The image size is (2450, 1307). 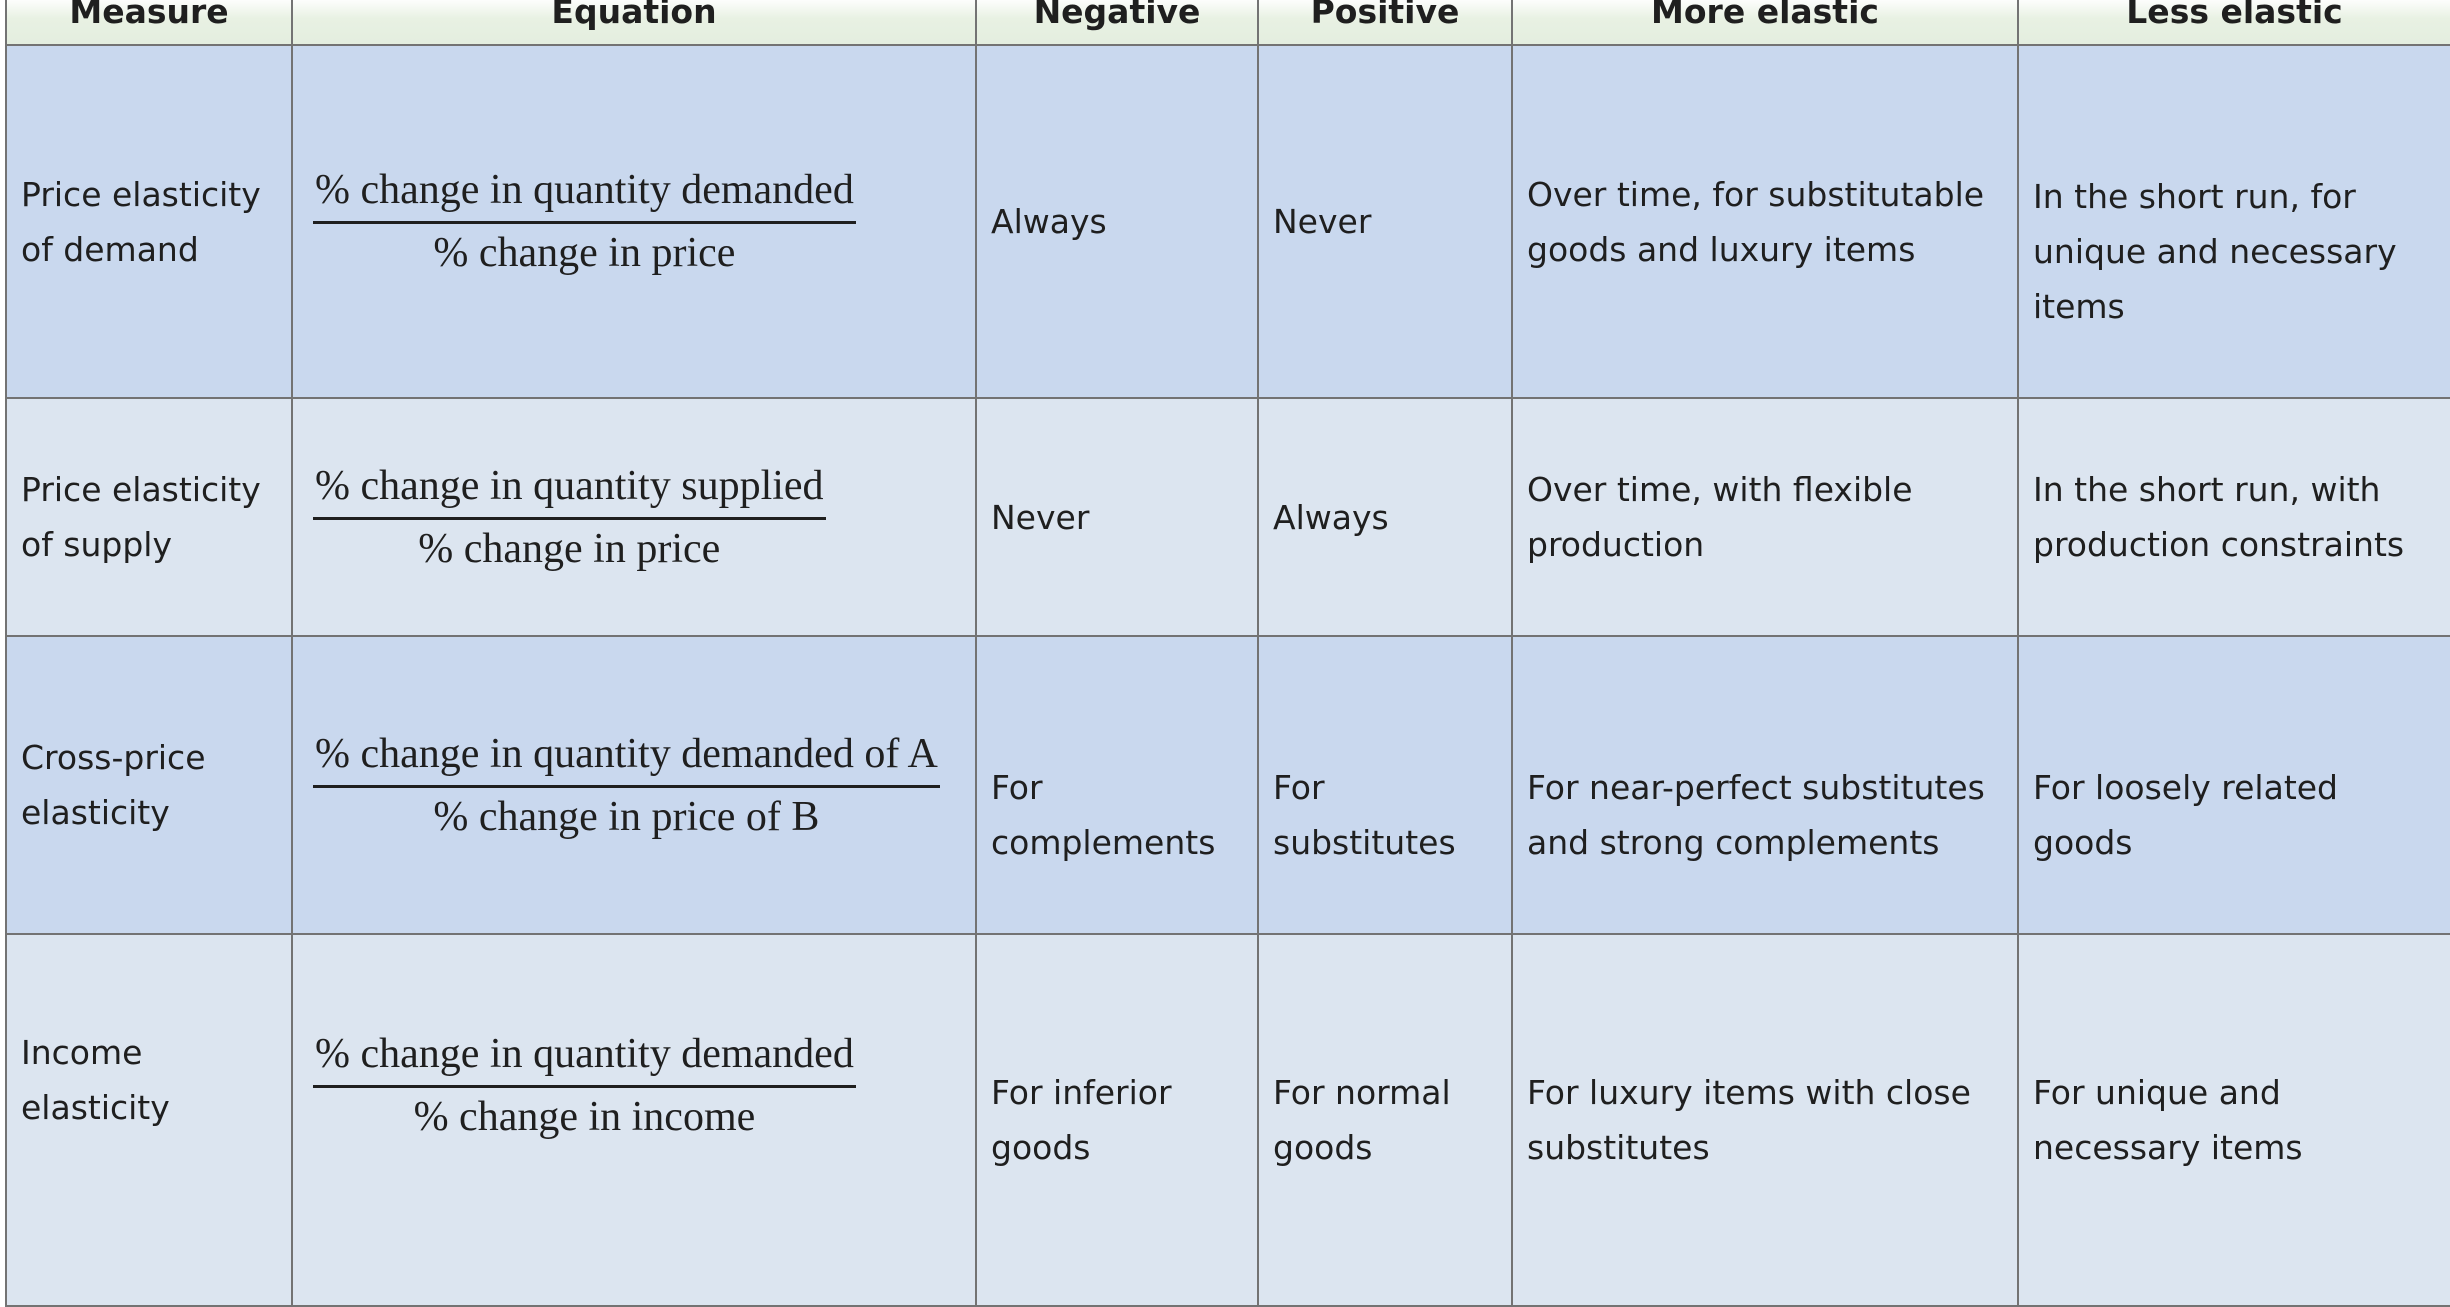 What do you see at coordinates (1385, 221) in the screenshot?
I see `cell-positive: Never` at bounding box center [1385, 221].